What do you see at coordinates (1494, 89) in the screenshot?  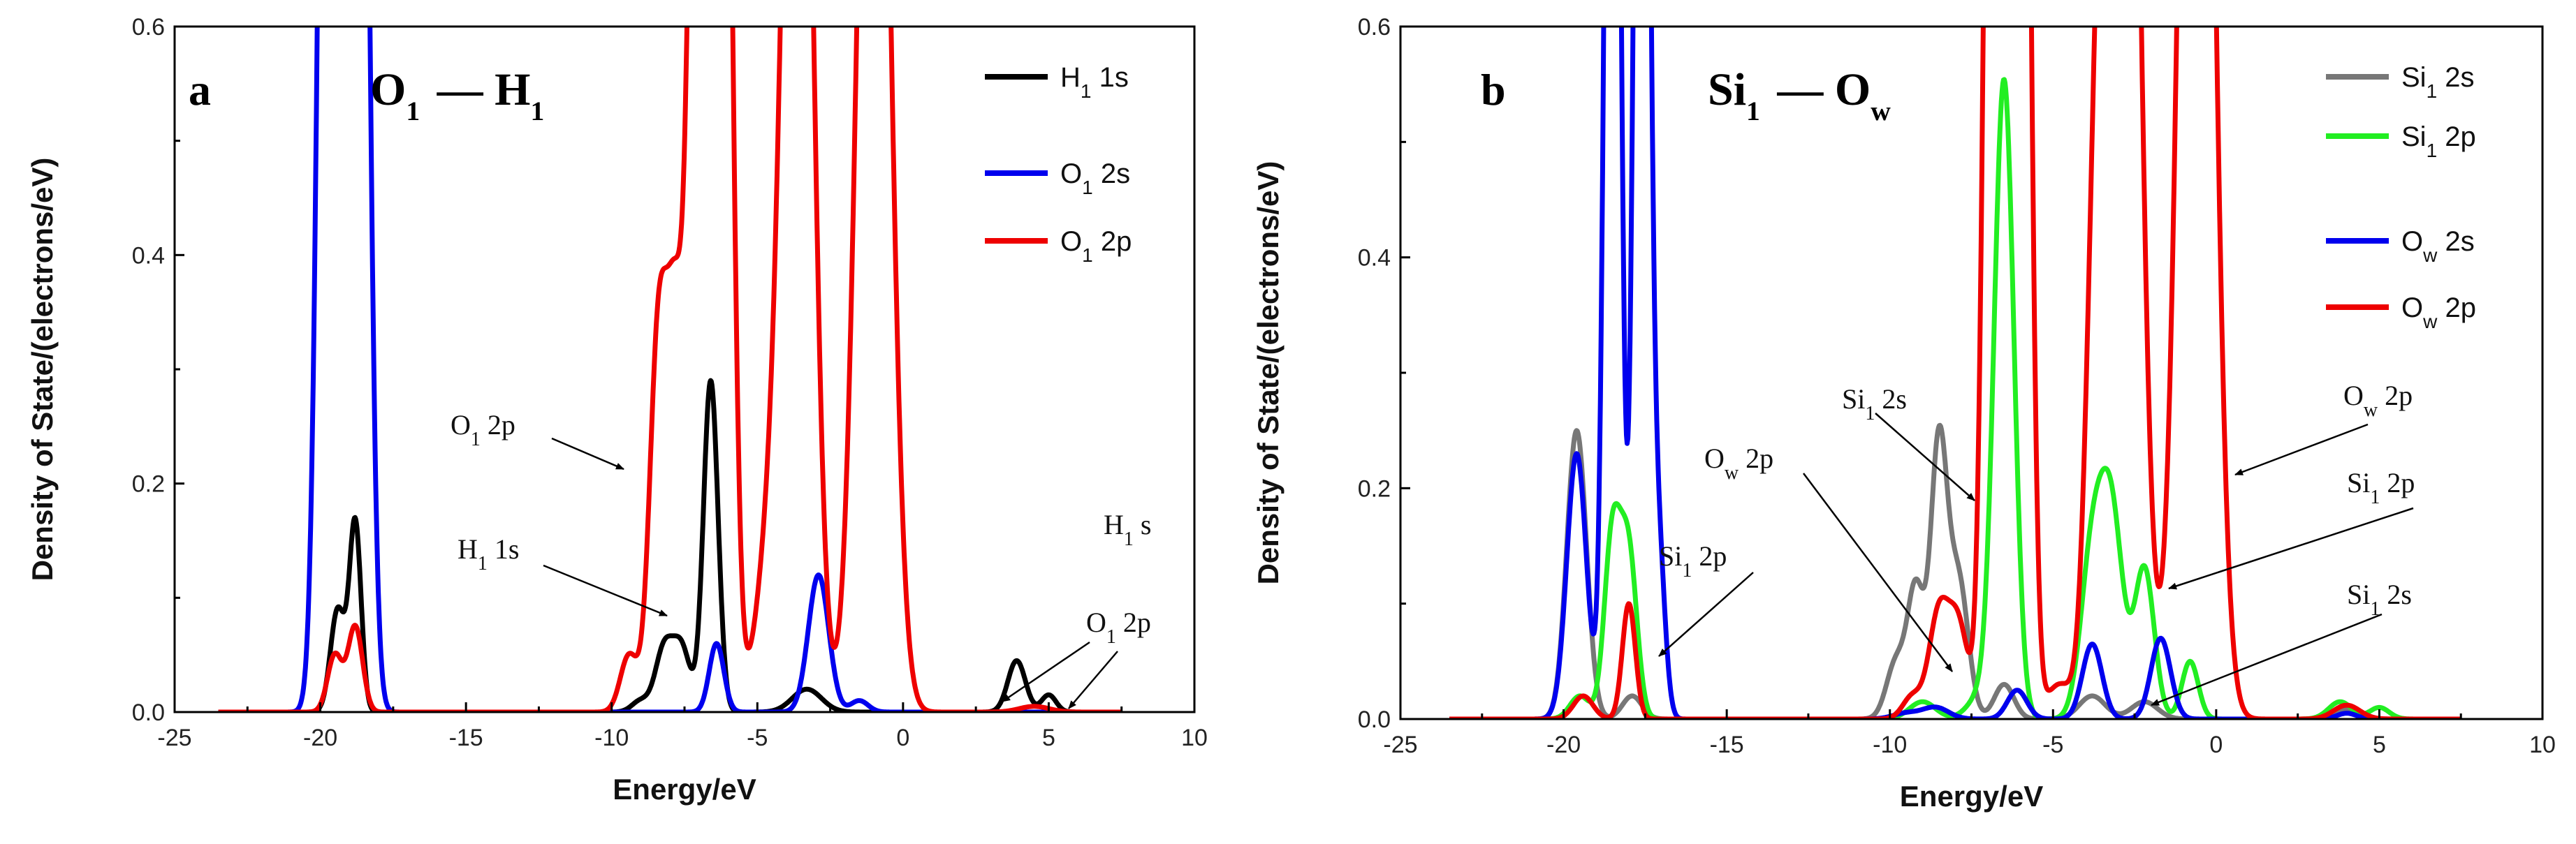 I see `panel-letter: b` at bounding box center [1494, 89].